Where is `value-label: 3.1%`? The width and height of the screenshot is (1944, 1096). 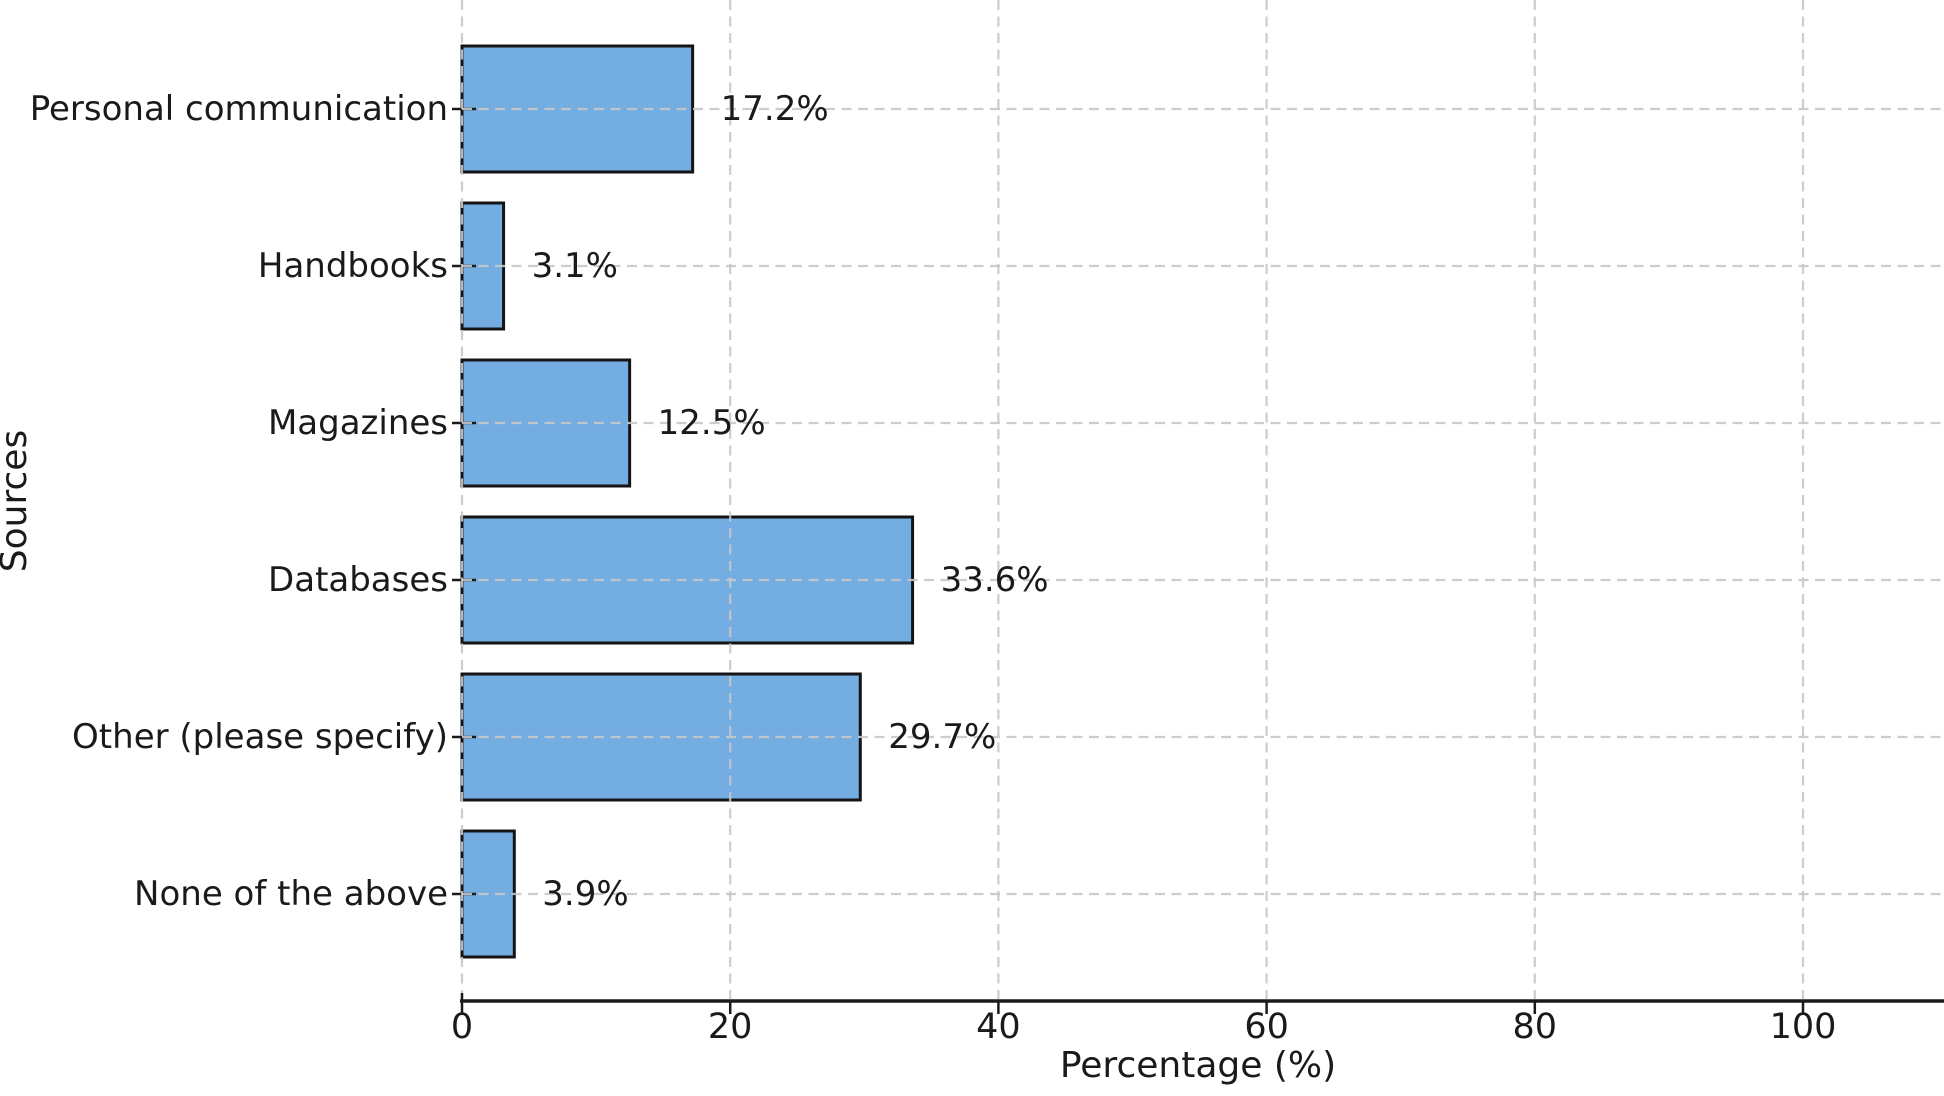
value-label: 3.1% is located at coordinates (574, 266).